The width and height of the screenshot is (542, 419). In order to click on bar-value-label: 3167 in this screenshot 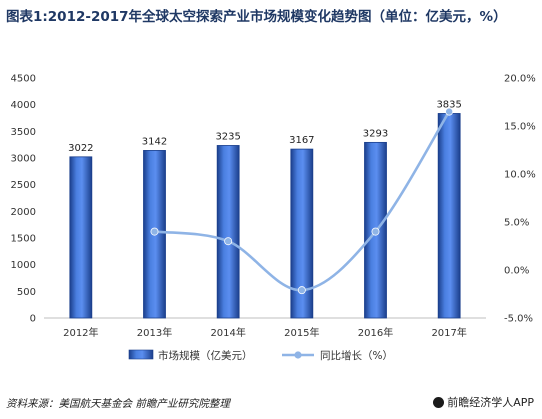, I will do `click(301, 140)`.